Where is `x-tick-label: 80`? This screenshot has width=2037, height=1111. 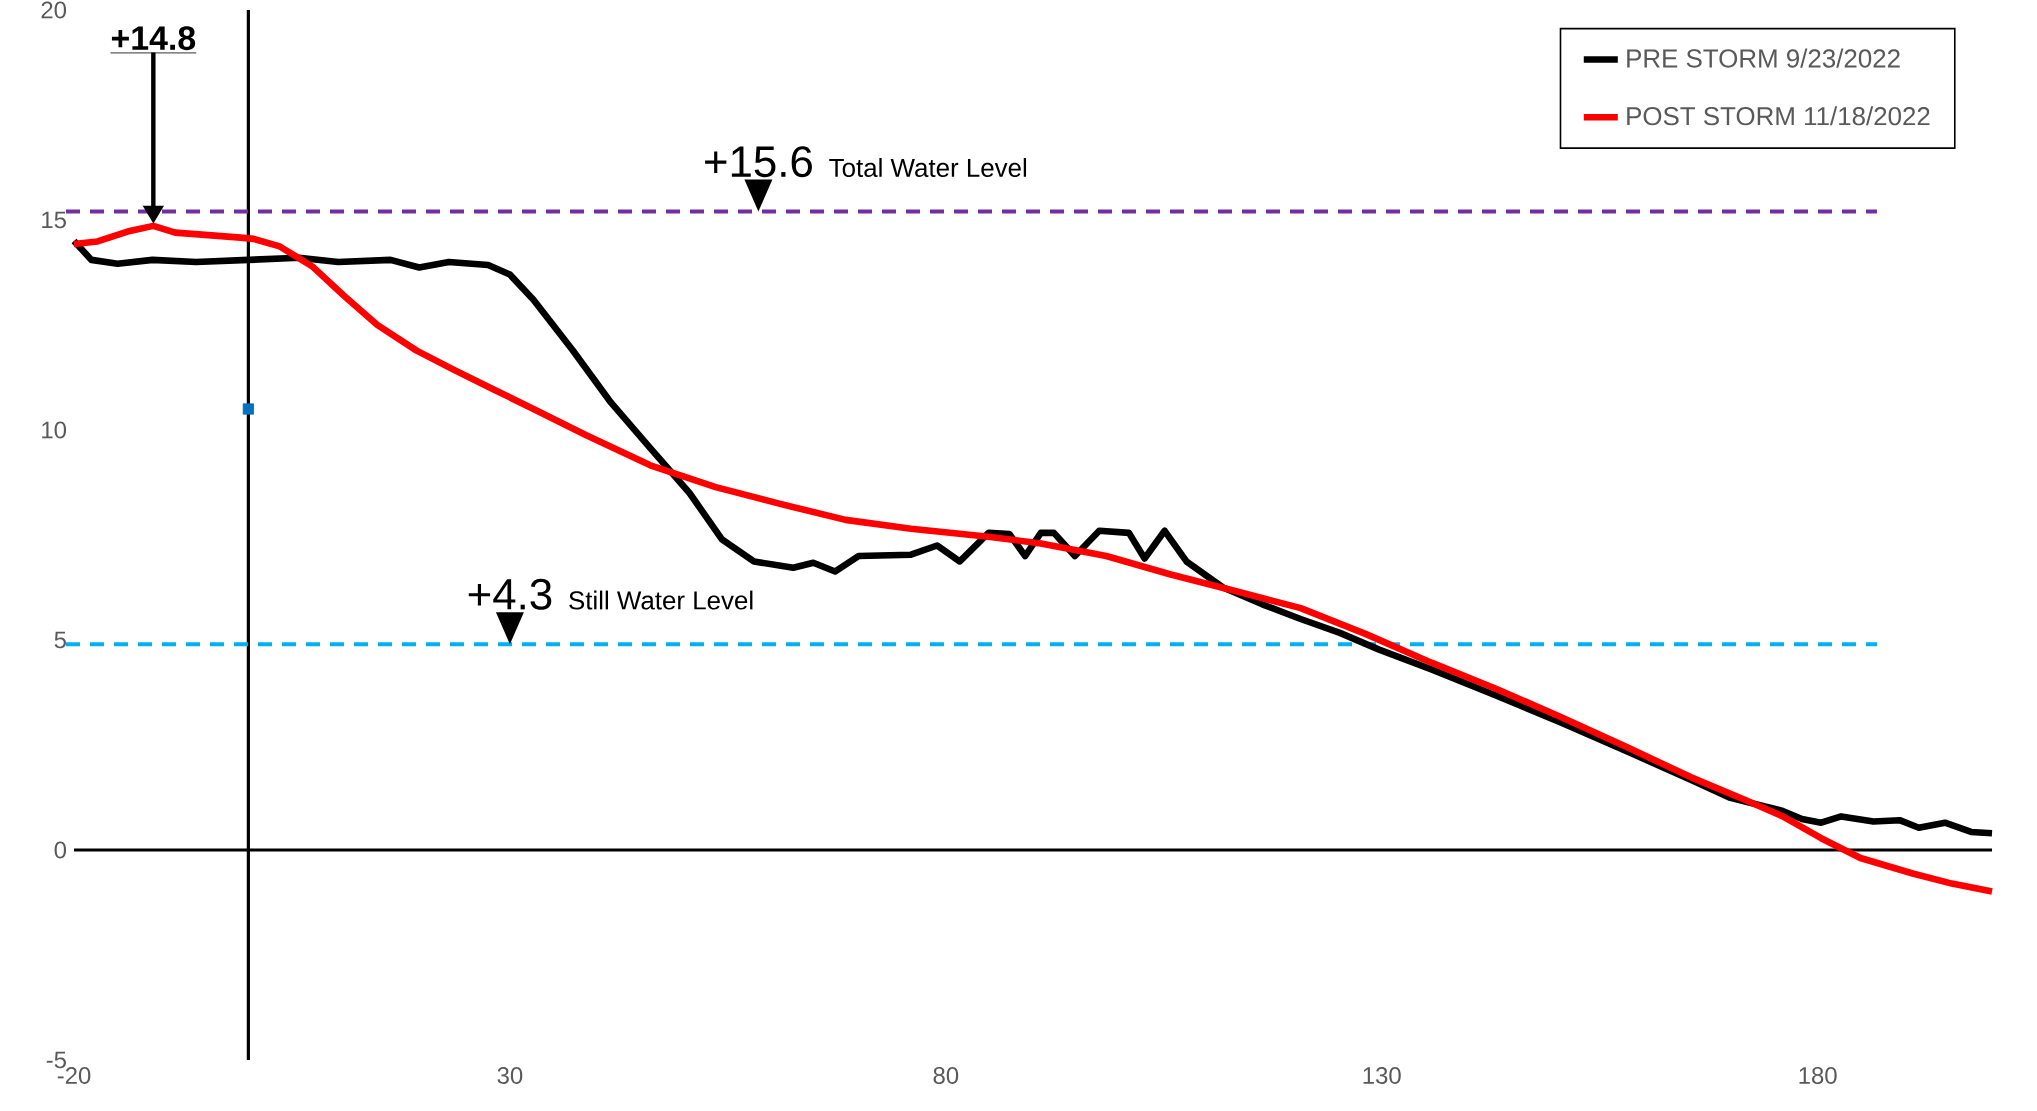 x-tick-label: 80 is located at coordinates (946, 1075).